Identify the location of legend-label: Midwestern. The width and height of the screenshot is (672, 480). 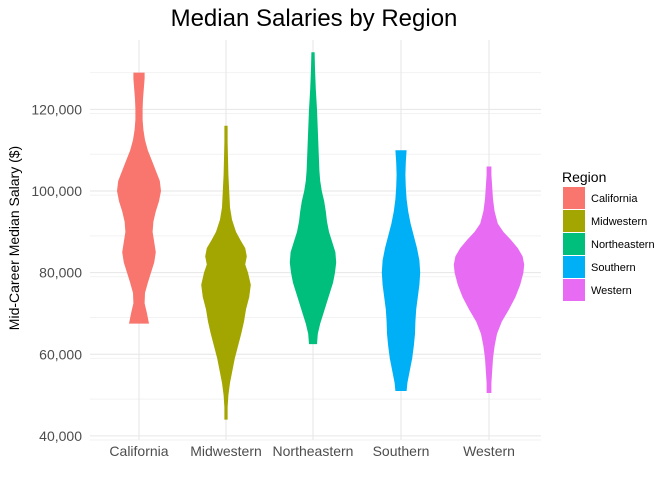
(619, 222).